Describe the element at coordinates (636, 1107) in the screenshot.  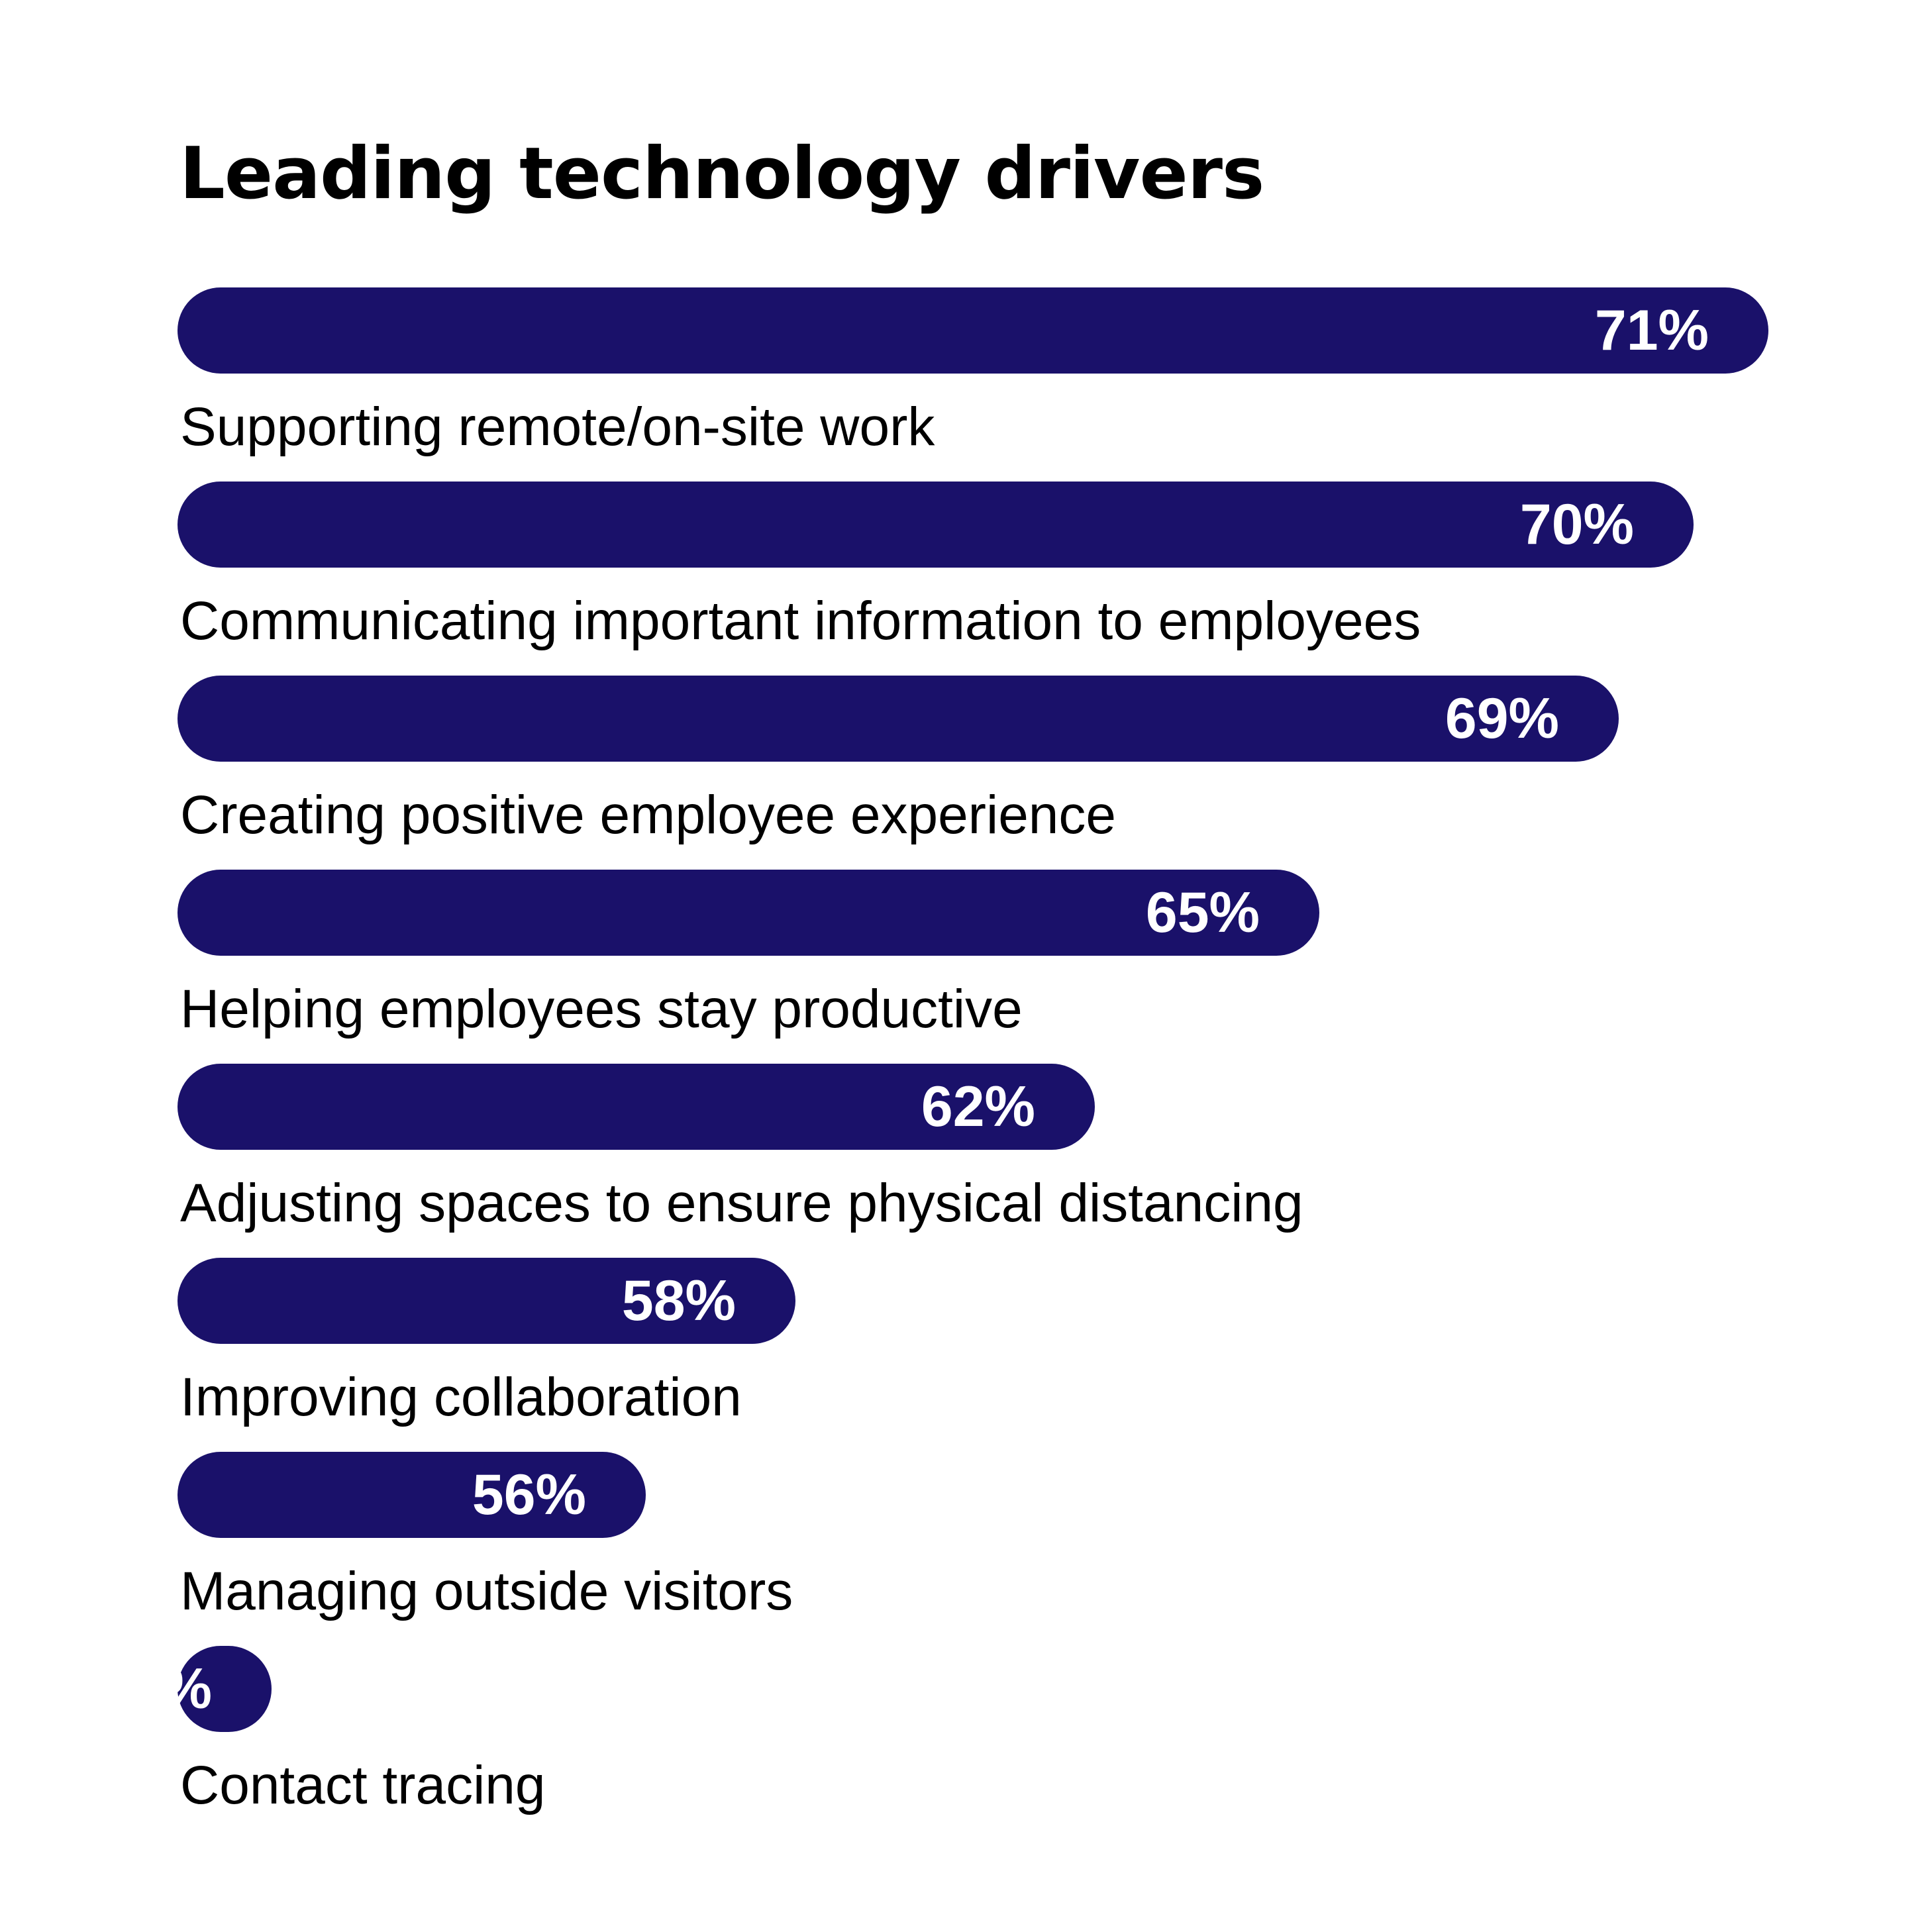
I see `bar-5: 62%` at that location.